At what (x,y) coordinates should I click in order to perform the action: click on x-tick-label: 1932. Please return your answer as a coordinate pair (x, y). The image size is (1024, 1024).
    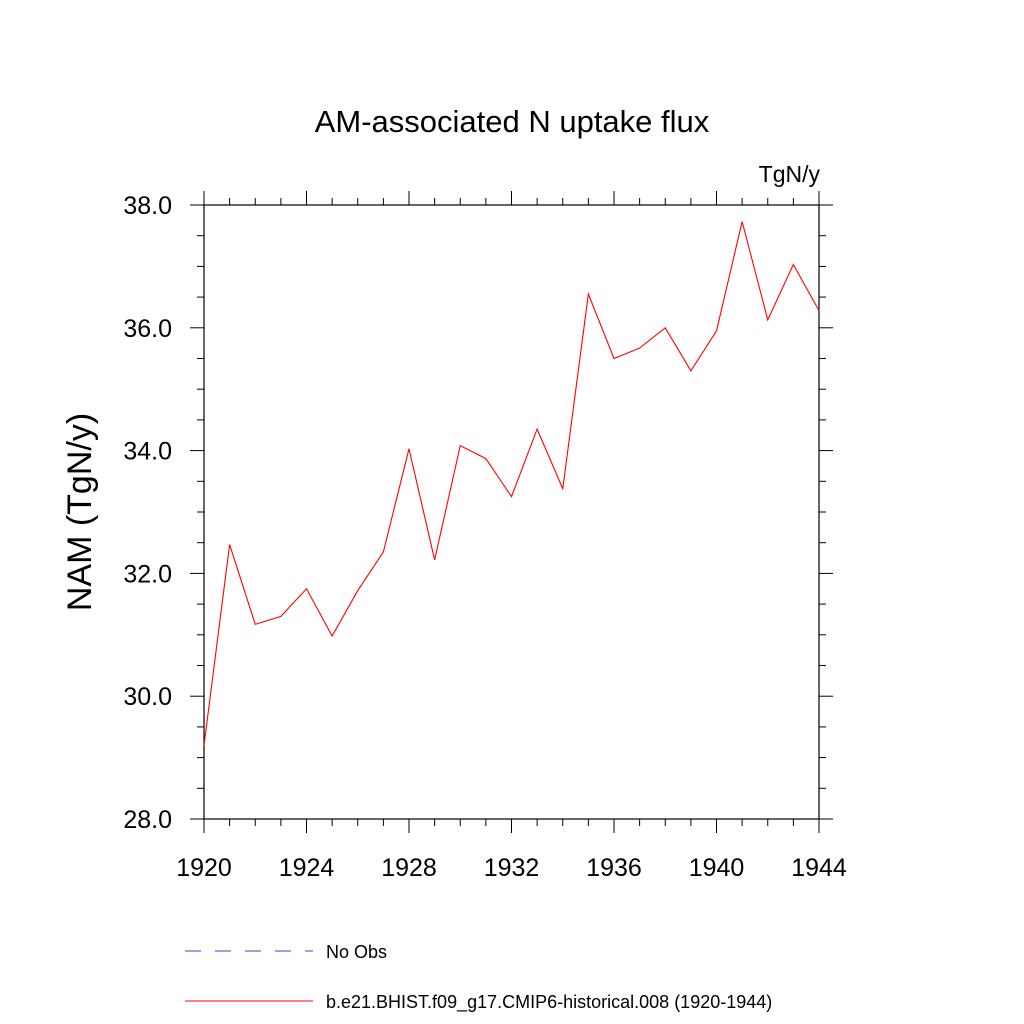
    Looking at the image, I should click on (512, 868).